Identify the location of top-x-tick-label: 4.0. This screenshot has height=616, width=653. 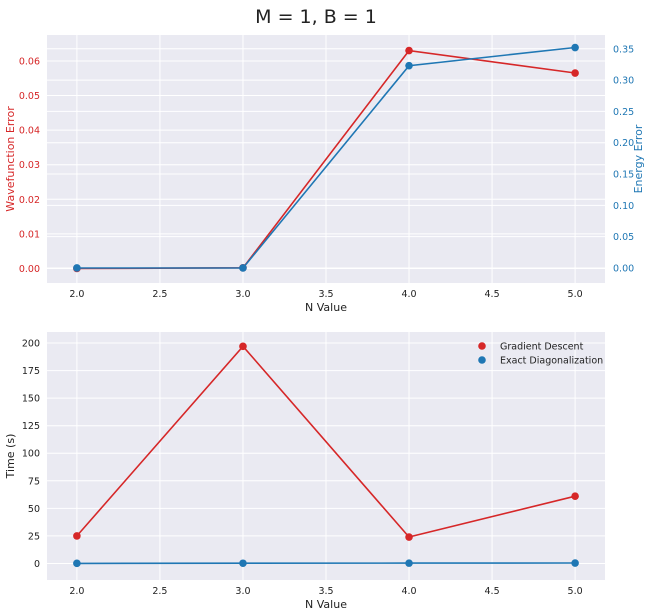
(408, 294).